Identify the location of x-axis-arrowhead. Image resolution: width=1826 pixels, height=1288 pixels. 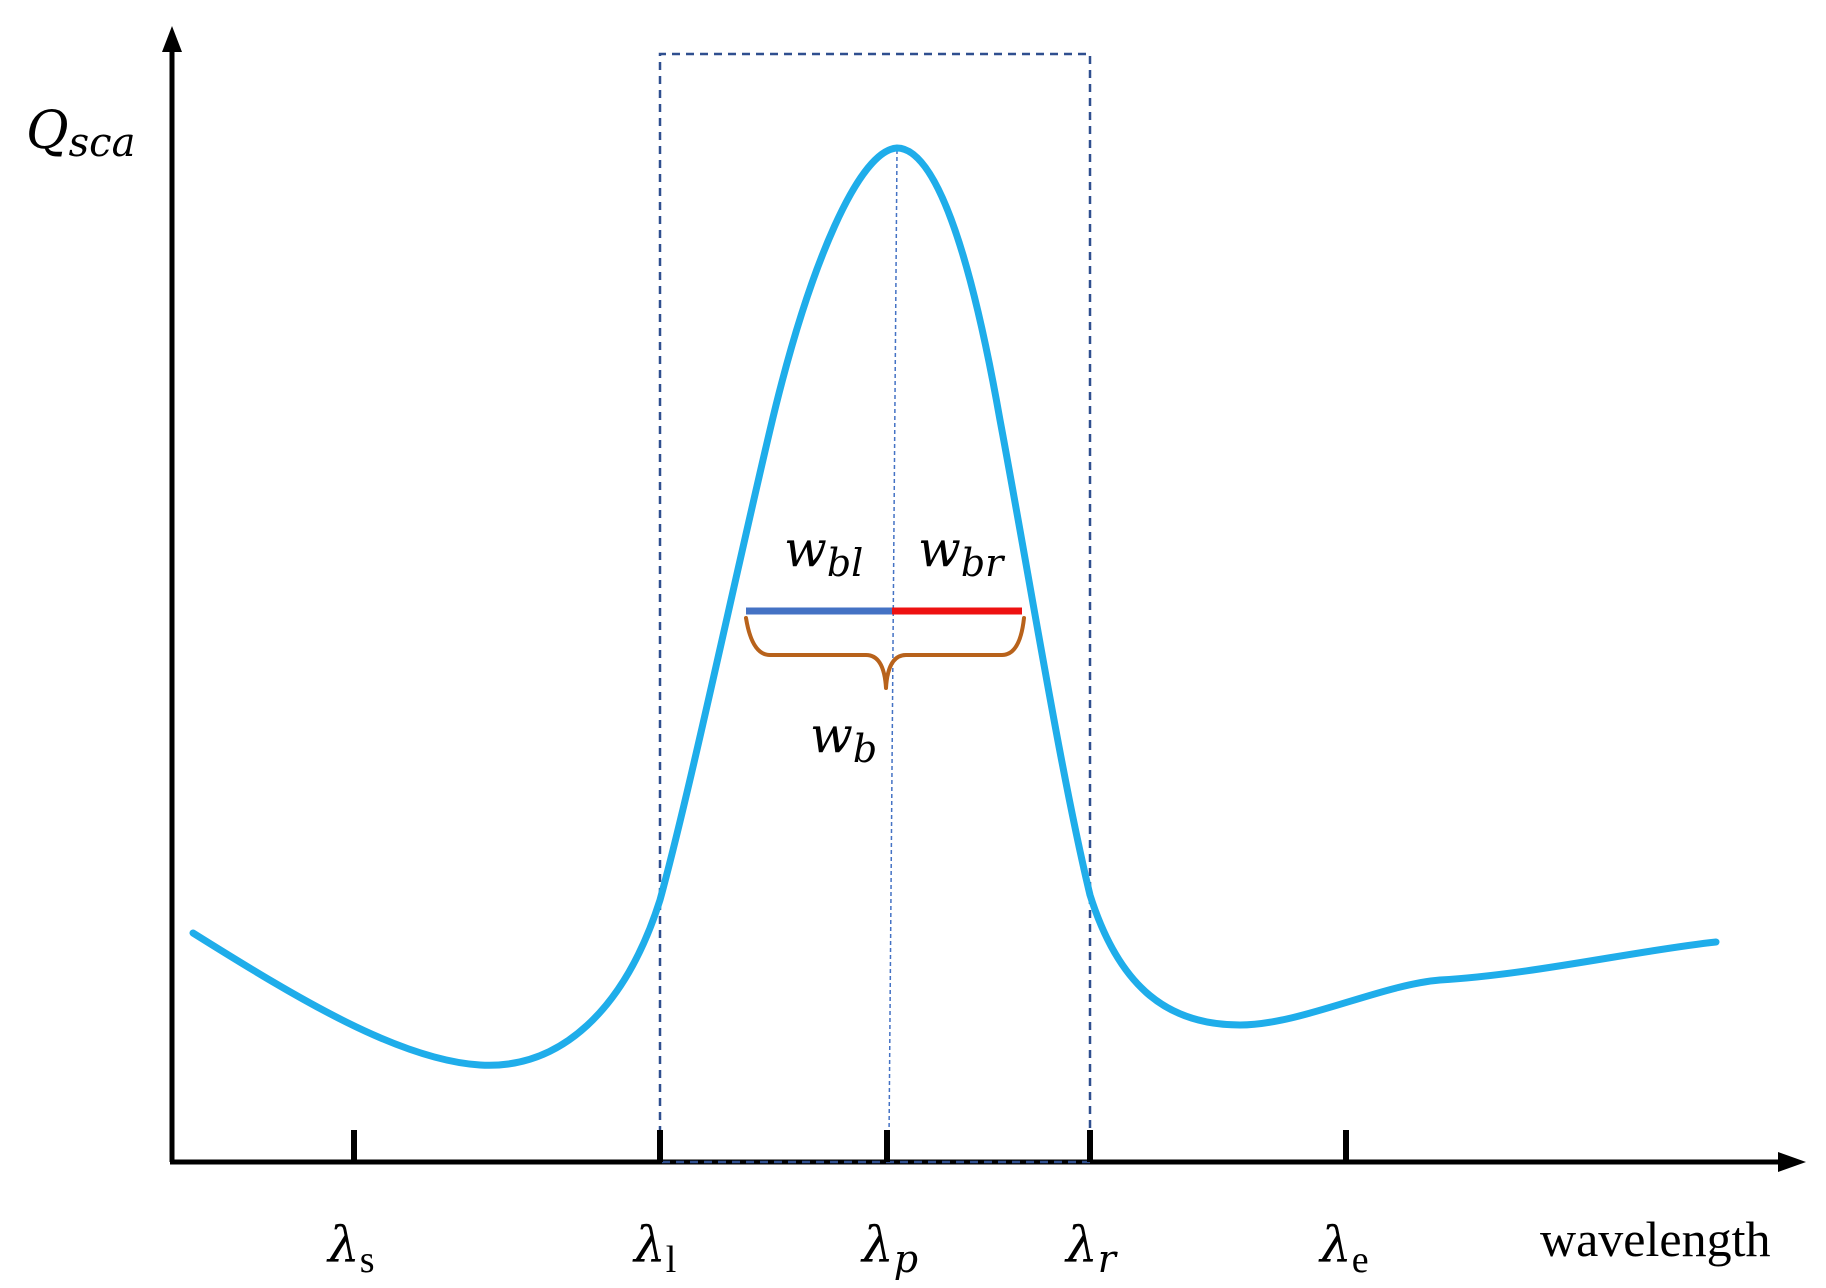
(1792, 1162).